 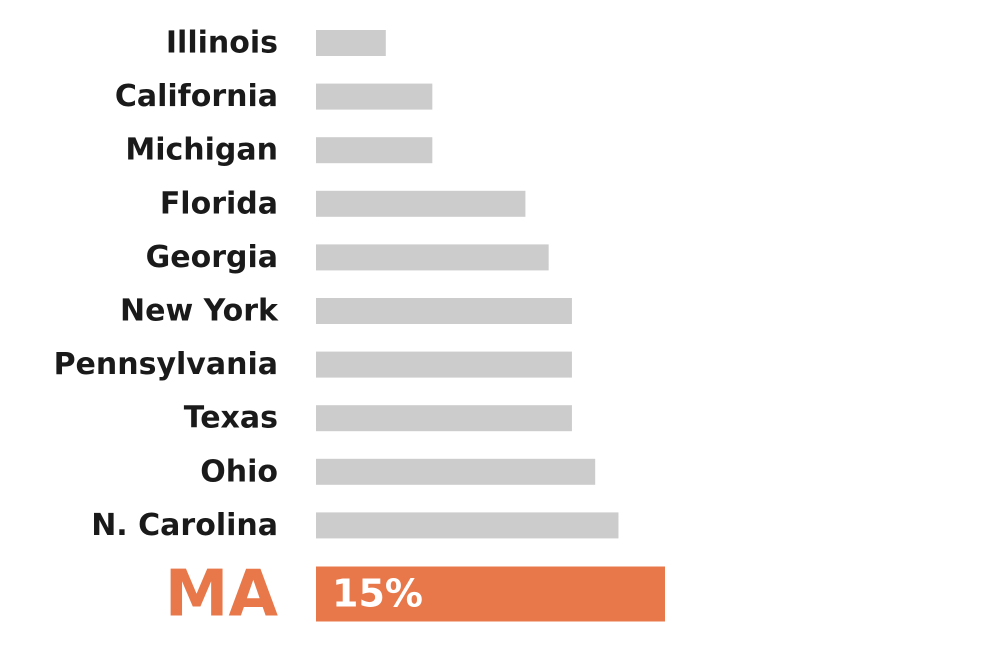 What do you see at coordinates (222, 595) in the screenshot?
I see `y-tick-label: MA` at bounding box center [222, 595].